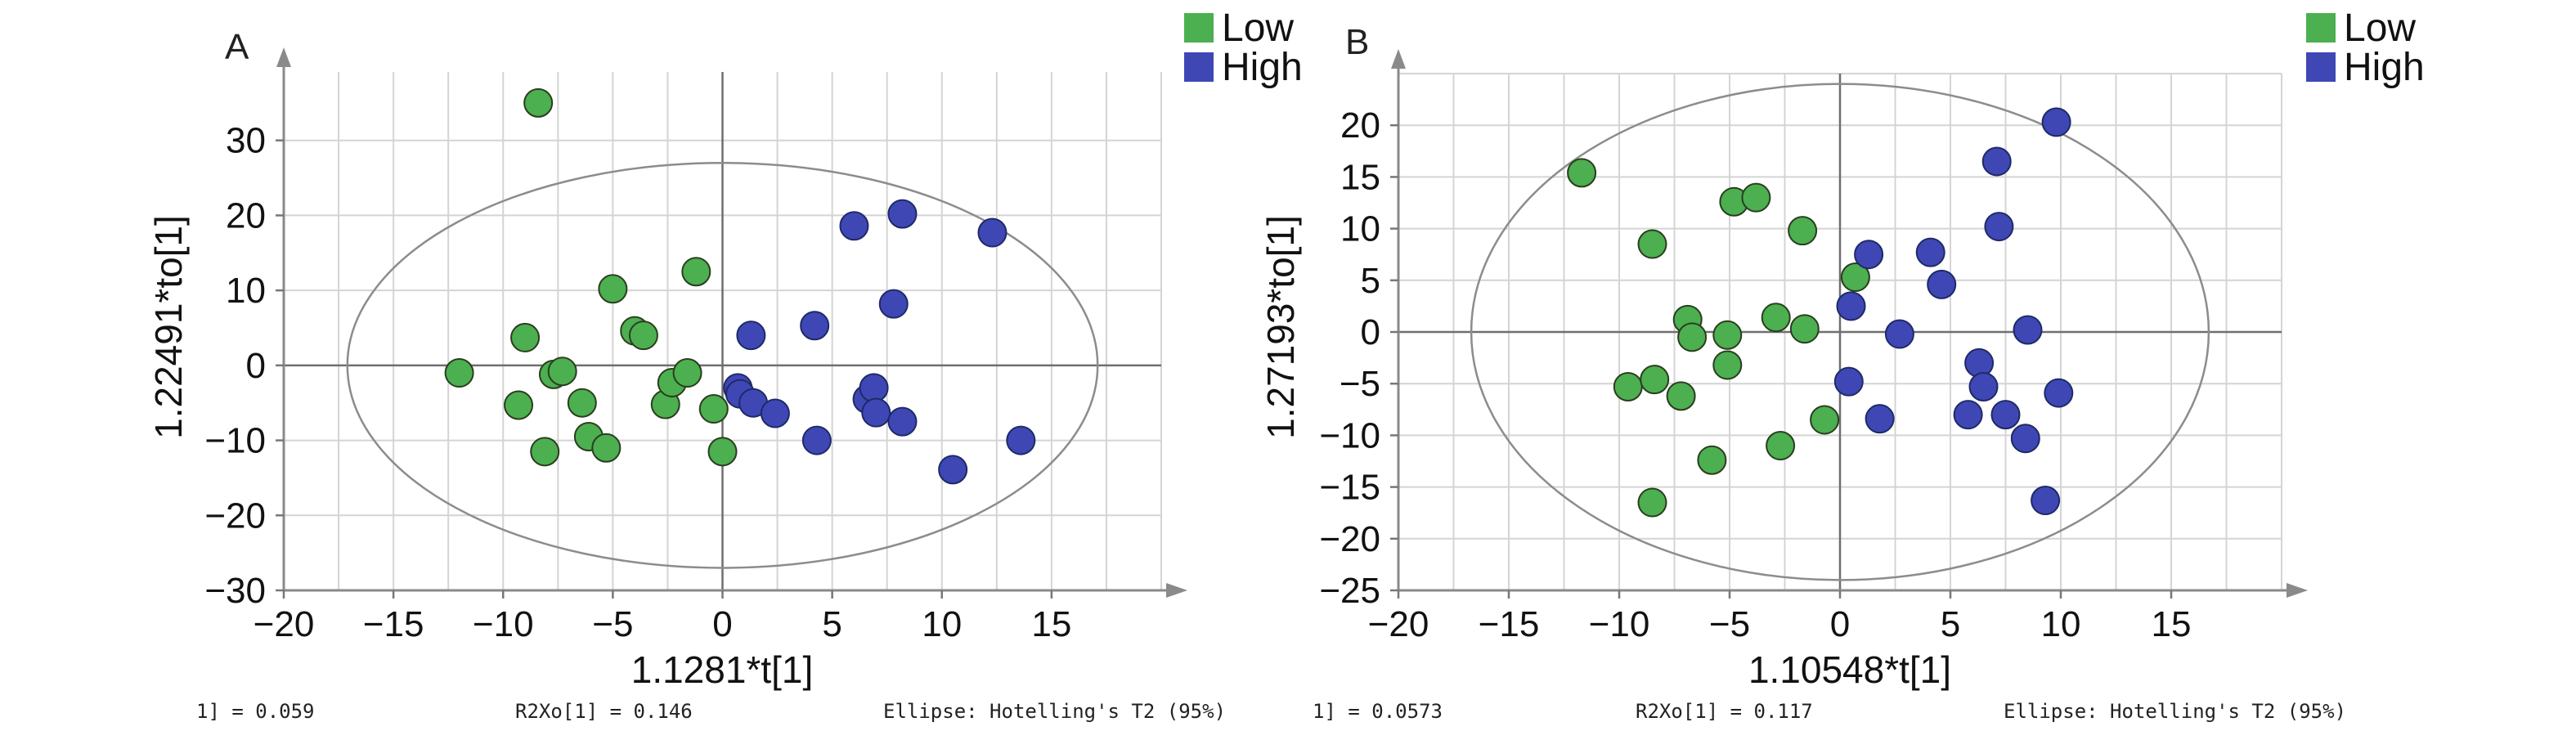 This screenshot has width=2576, height=740. What do you see at coordinates (2172, 624) in the screenshot?
I see `x-tick-label: 15` at bounding box center [2172, 624].